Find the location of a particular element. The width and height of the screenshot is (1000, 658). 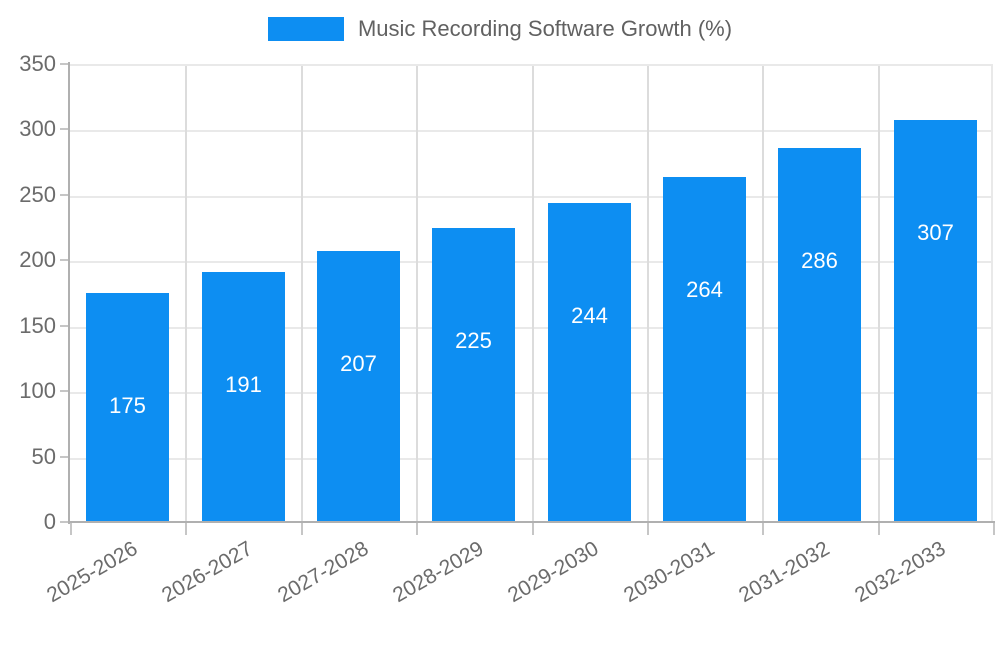

bar-value-label: 307 is located at coordinates (935, 232).